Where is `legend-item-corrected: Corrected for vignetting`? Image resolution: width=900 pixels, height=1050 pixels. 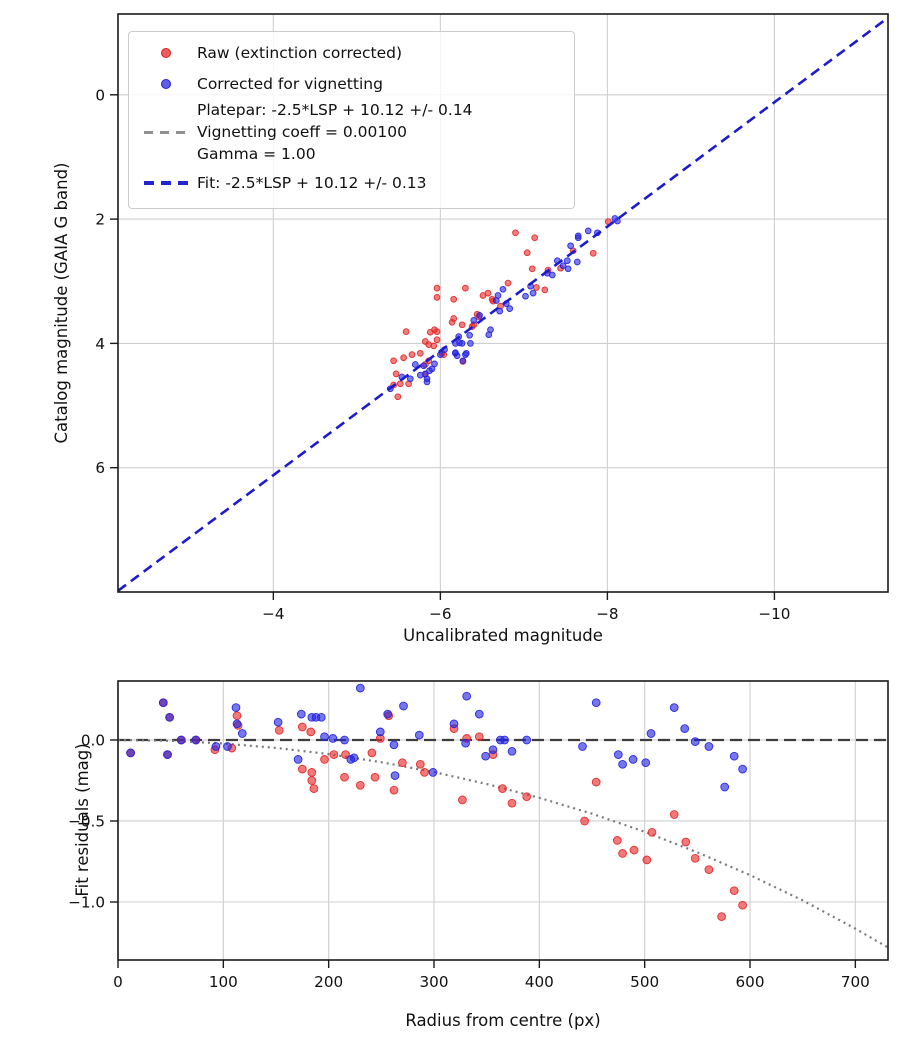 legend-item-corrected: Corrected for vignetting is located at coordinates (350, 83).